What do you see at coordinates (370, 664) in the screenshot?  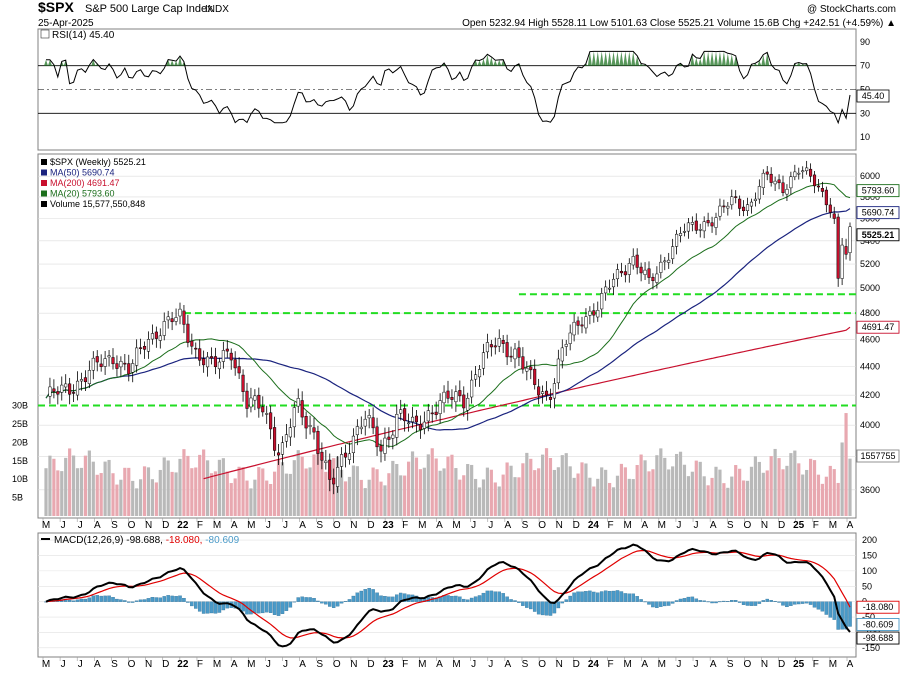 I see `x-tick-label: D` at bounding box center [370, 664].